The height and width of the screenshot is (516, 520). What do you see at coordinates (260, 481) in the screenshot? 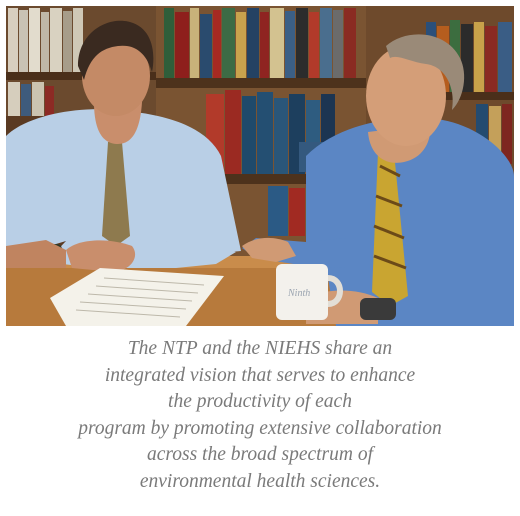
I see `caption-line-6: environmental health sciences.` at bounding box center [260, 481].